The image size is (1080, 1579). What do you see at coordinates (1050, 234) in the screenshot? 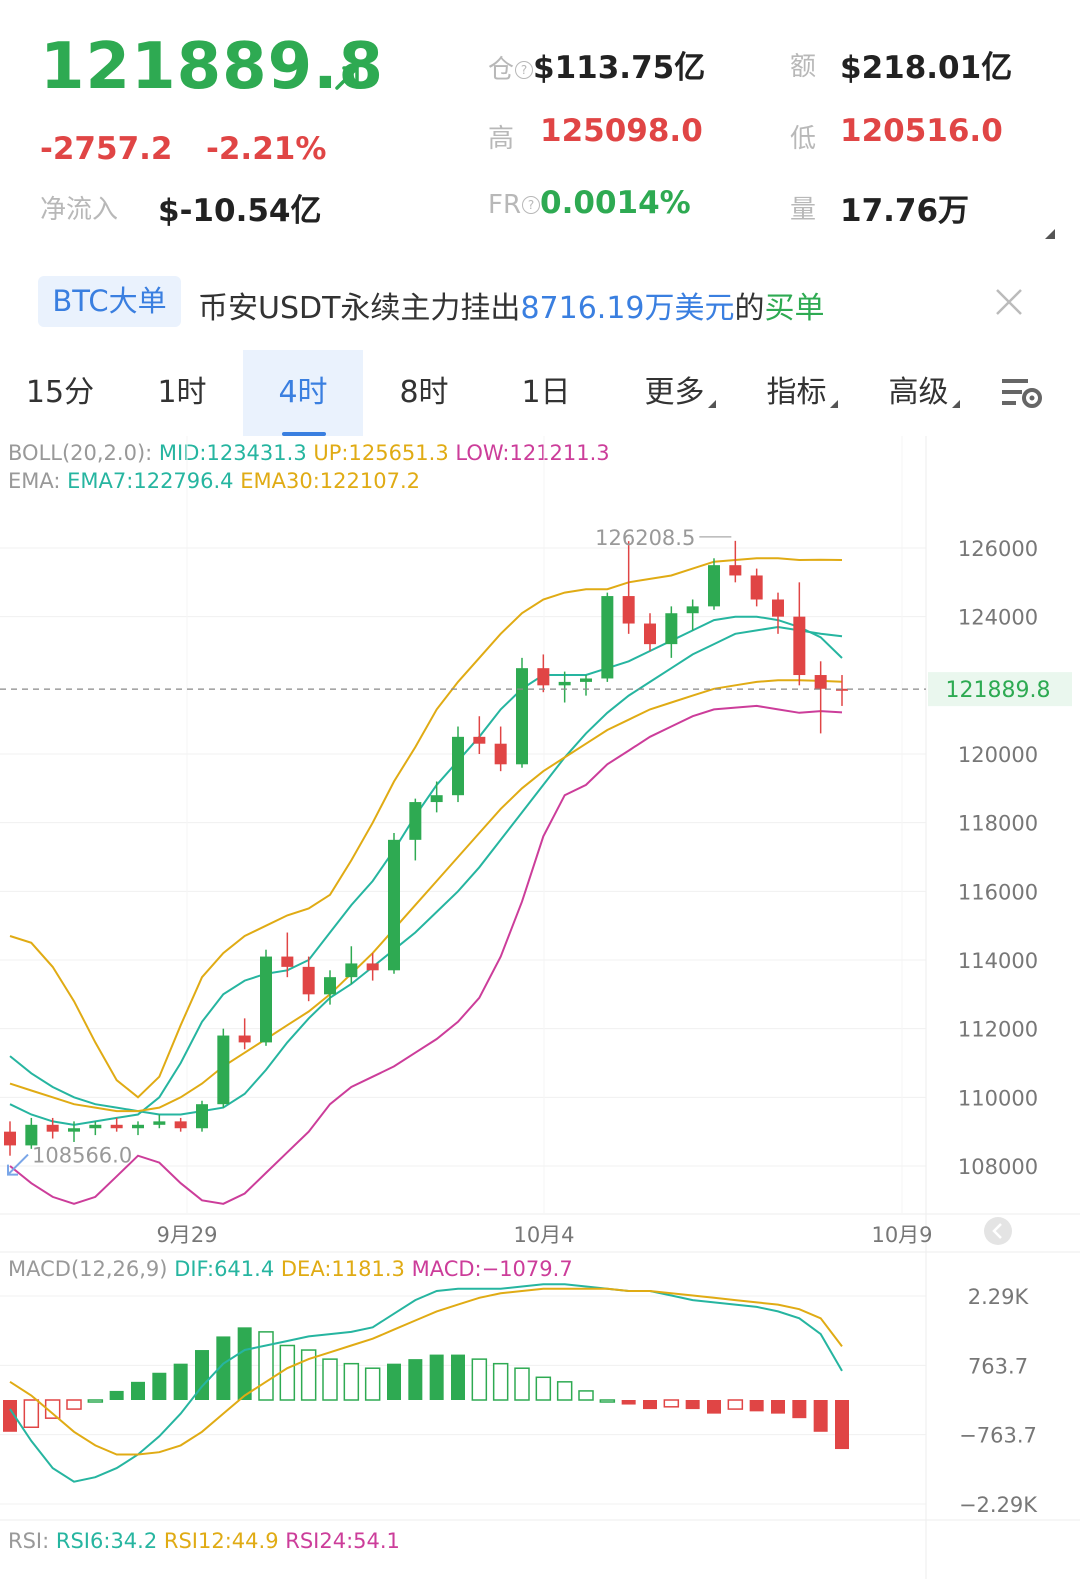
I see `expand-corner-icon` at bounding box center [1050, 234].